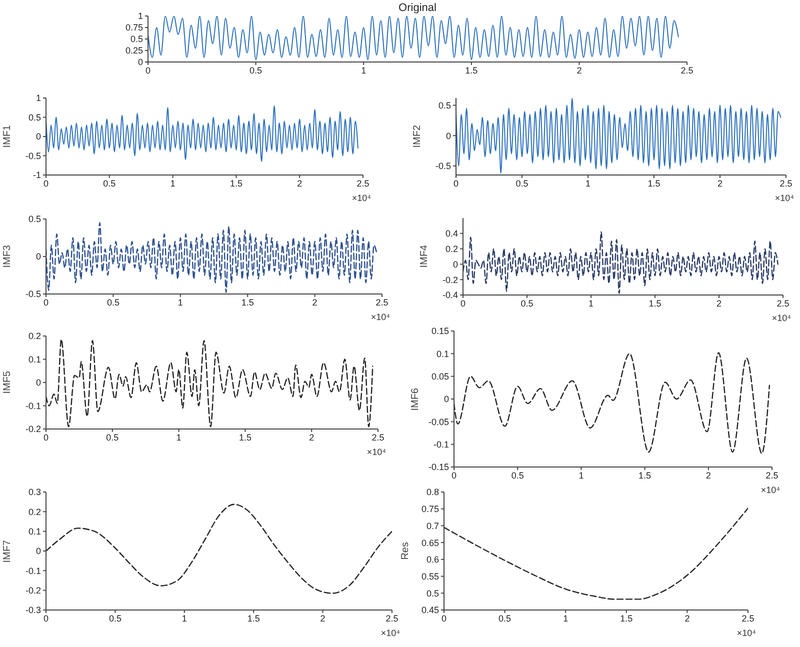  Describe the element at coordinates (8, 256) in the screenshot. I see `y-axis-title: IMF3` at that location.